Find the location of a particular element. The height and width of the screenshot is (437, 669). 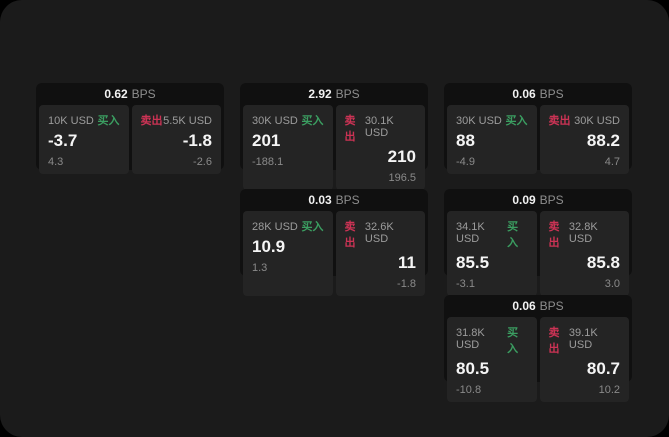

buy-amount: 31.8K USD is located at coordinates (470, 339).